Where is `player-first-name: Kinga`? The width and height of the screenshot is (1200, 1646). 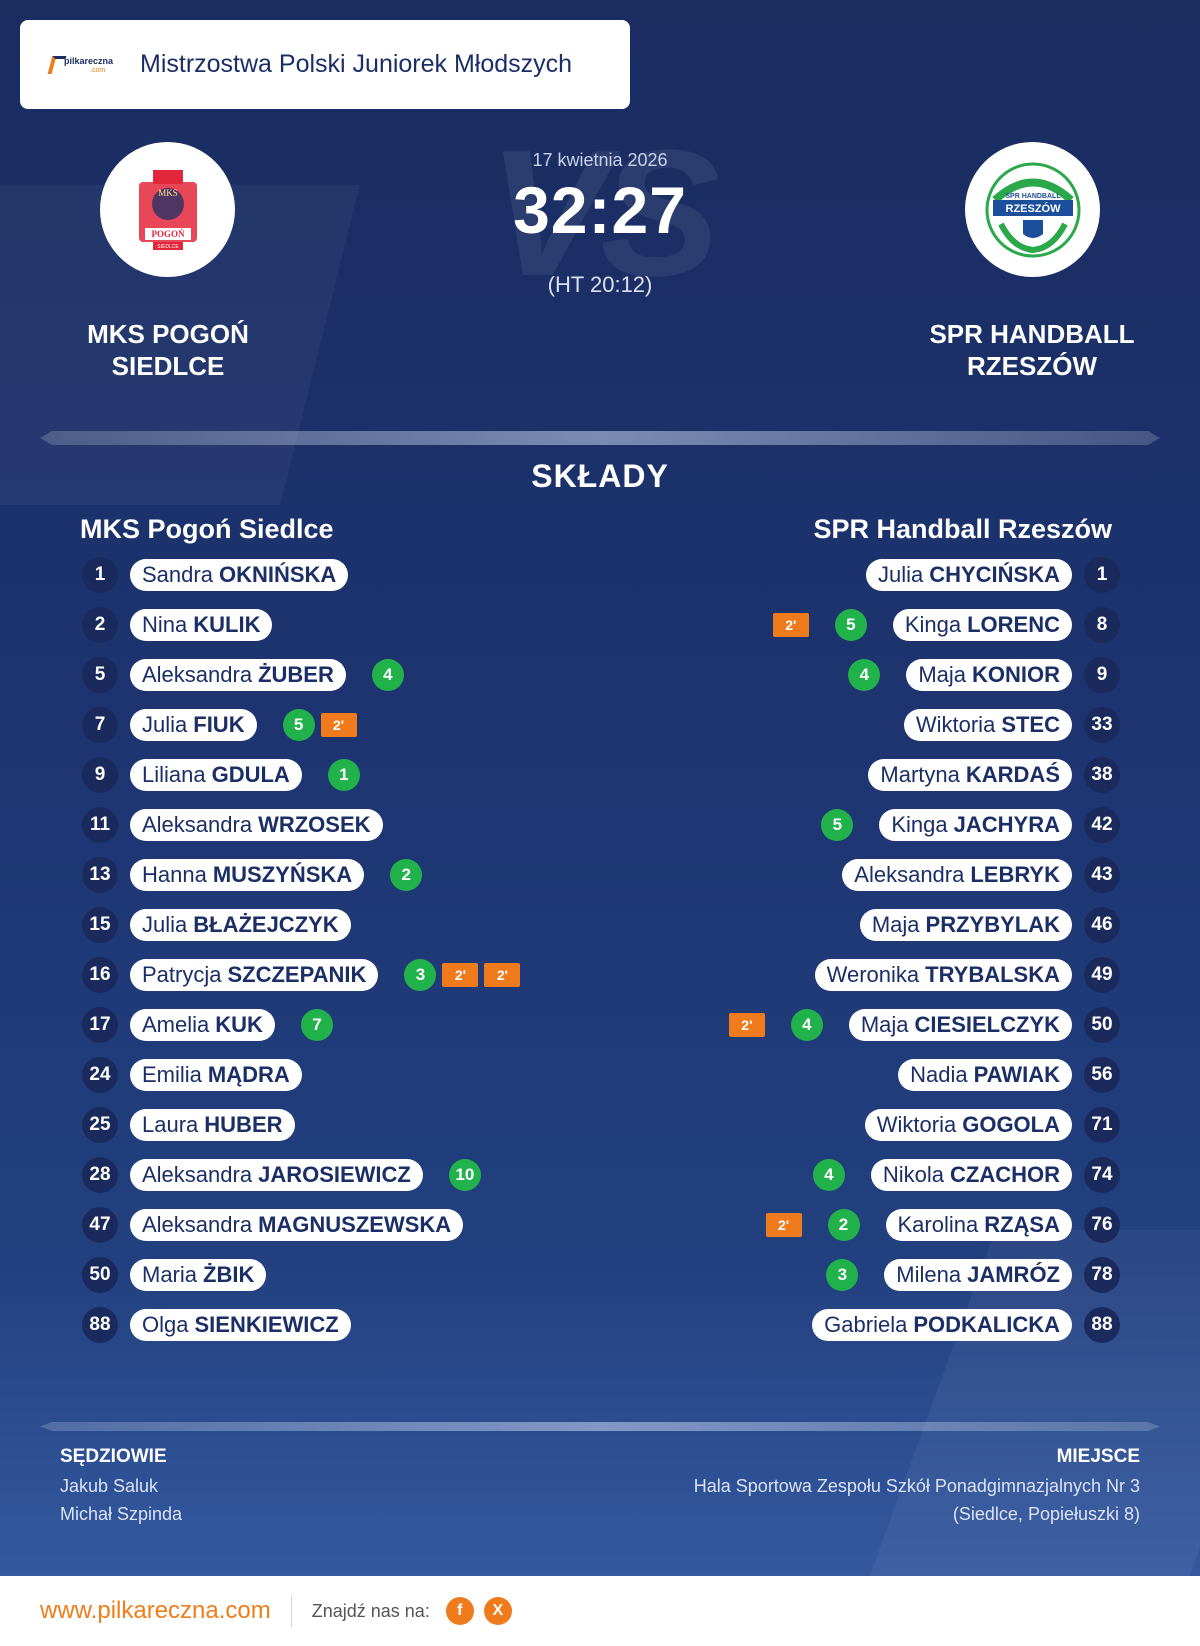 player-first-name: Kinga is located at coordinates (933, 624).